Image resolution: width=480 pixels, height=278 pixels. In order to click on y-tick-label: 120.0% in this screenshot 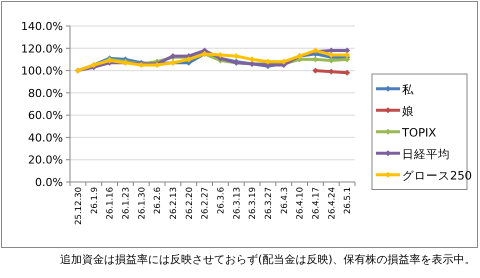, I will do `click(42, 49)`.